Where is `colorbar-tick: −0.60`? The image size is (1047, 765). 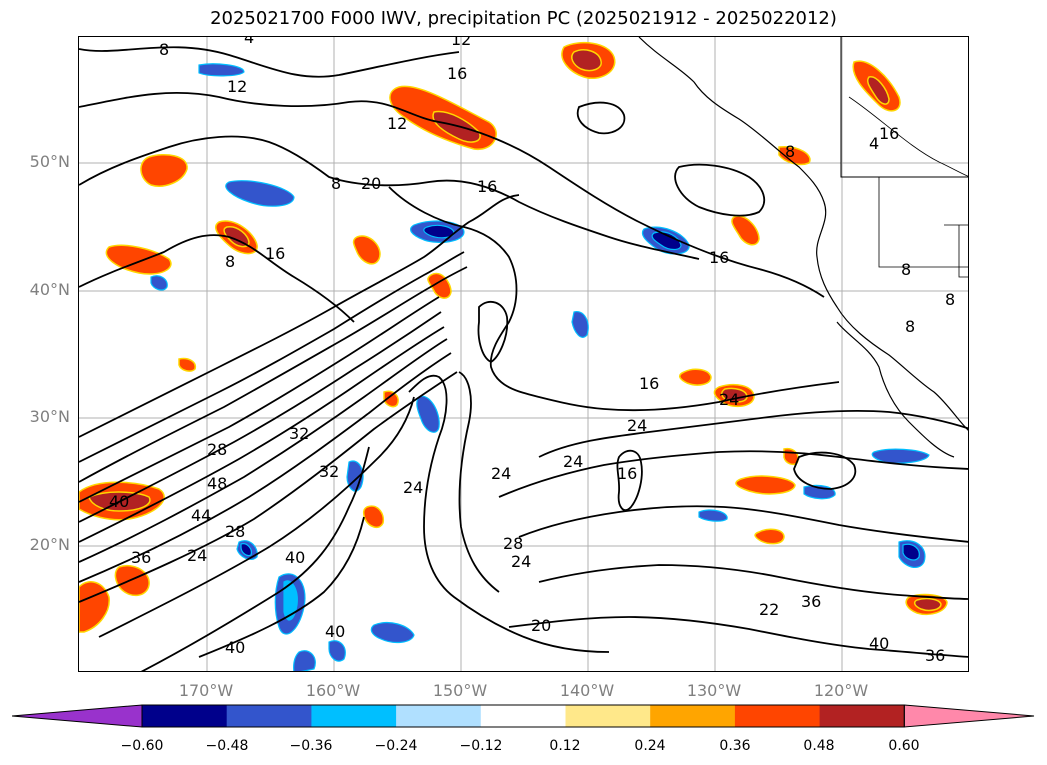 colorbar-tick: −0.60 is located at coordinates (142, 746).